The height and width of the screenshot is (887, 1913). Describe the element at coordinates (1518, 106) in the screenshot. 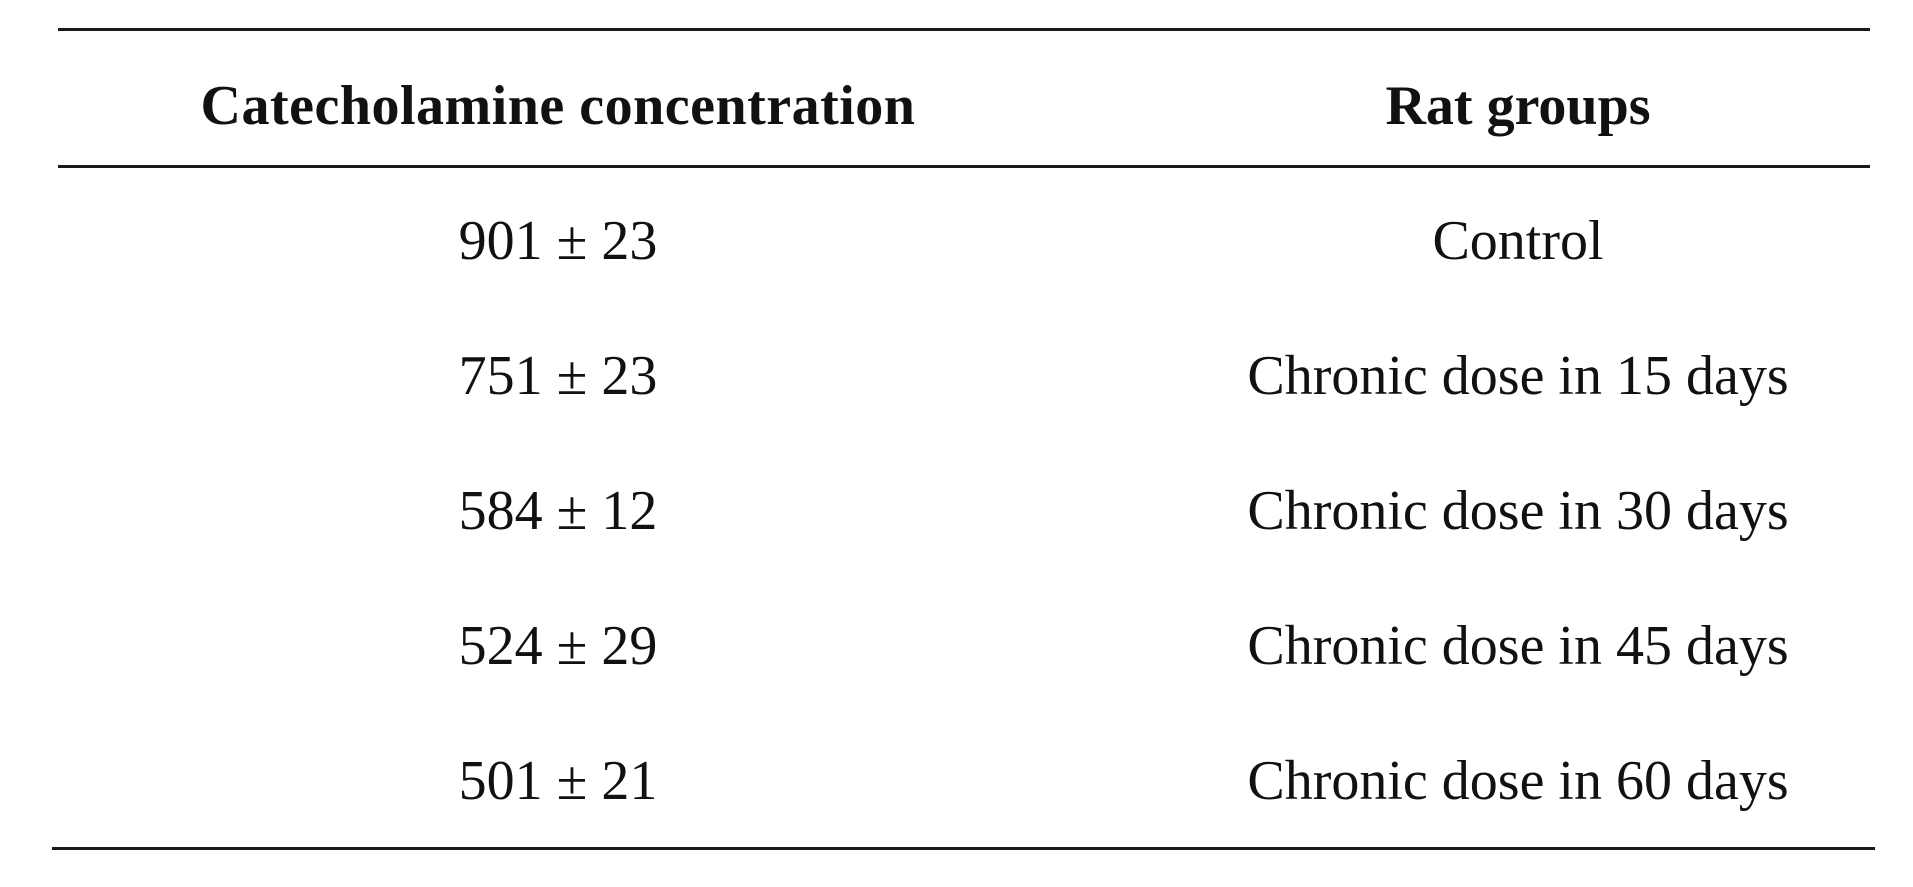

I see `column-header-rat-groups: Rat groups` at that location.